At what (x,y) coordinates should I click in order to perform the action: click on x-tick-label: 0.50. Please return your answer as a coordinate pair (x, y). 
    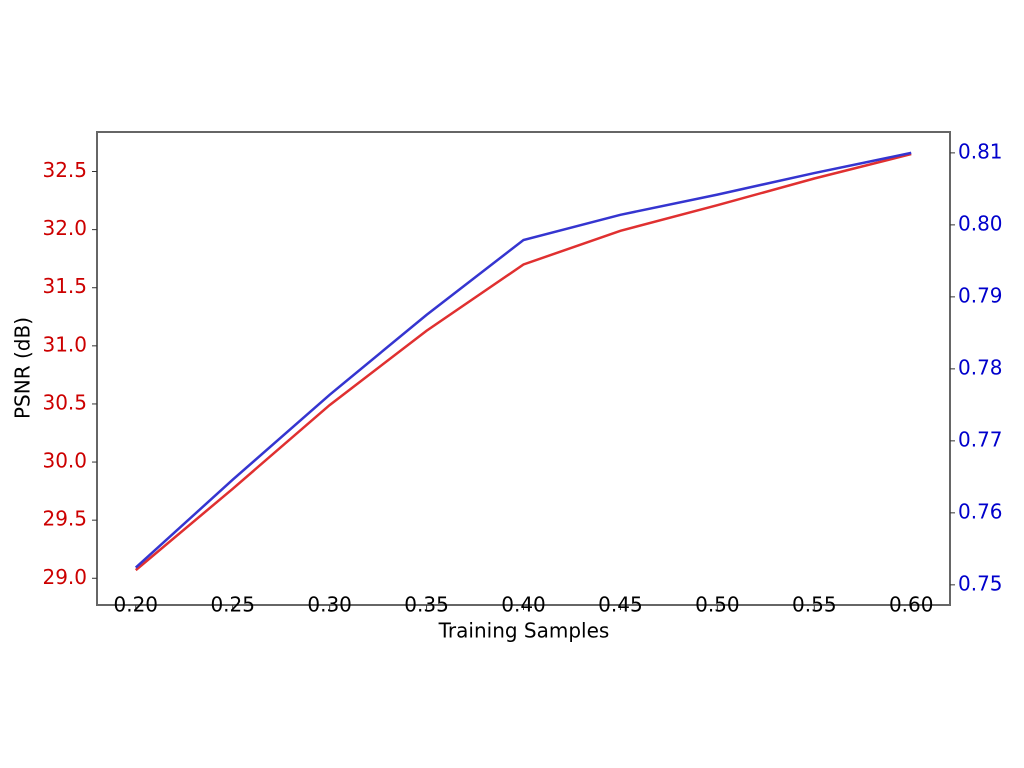
    Looking at the image, I should click on (717, 605).